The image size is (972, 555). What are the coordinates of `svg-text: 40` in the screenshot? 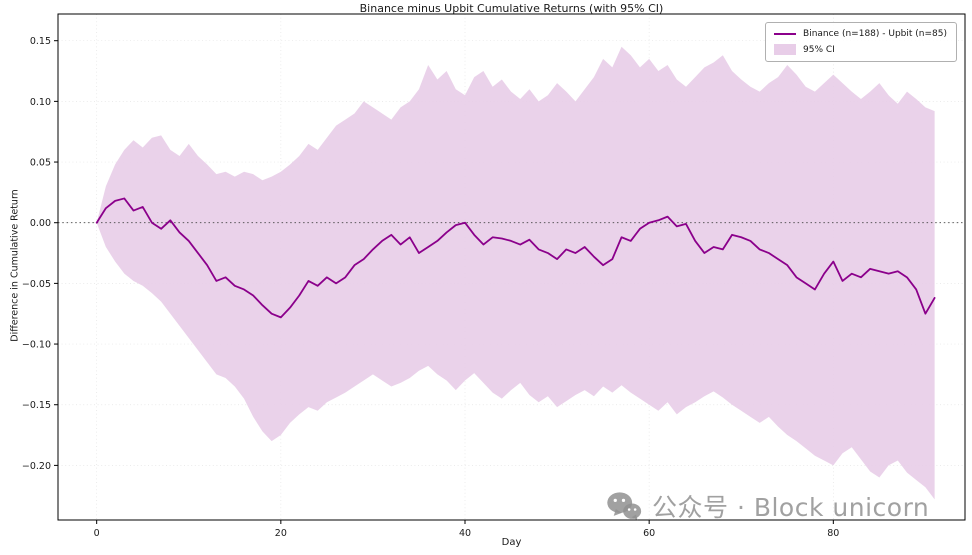 It's located at (465, 533).